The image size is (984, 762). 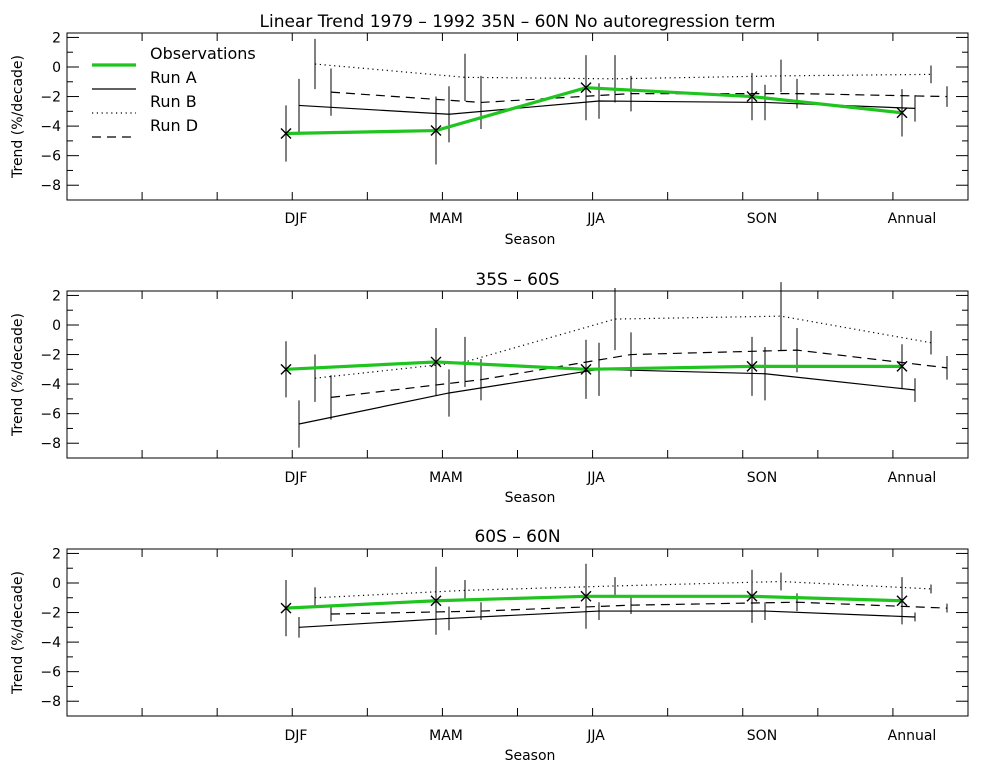 What do you see at coordinates (517, 280) in the screenshot?
I see `panel-title: 35S – 60S` at bounding box center [517, 280].